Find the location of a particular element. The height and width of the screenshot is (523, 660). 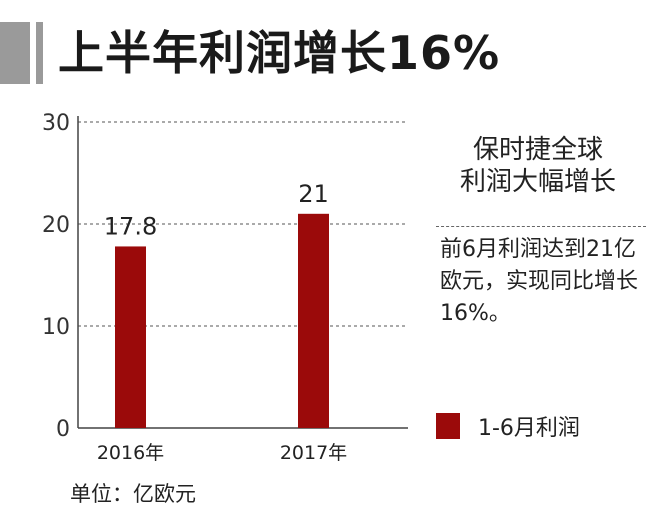

side-panel-body: 前6月利润达到21亿欧元，实现同比增长16%。 is located at coordinates (539, 281).